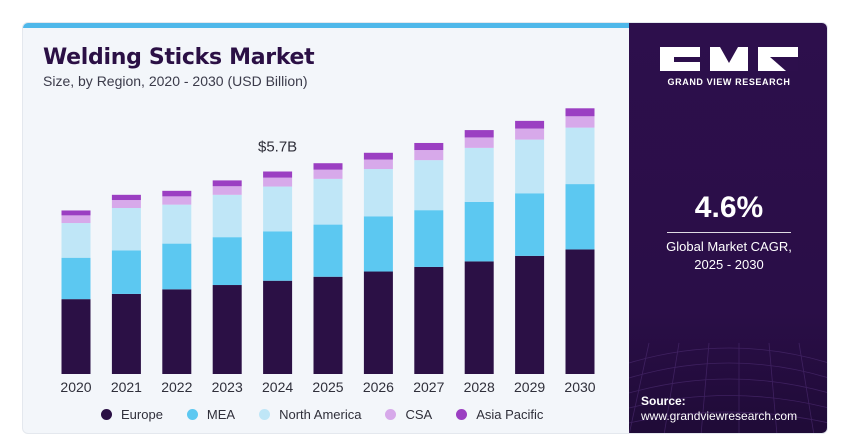 The image size is (862, 442). What do you see at coordinates (277, 147) in the screenshot?
I see `value-annotation: $5.7B` at bounding box center [277, 147].